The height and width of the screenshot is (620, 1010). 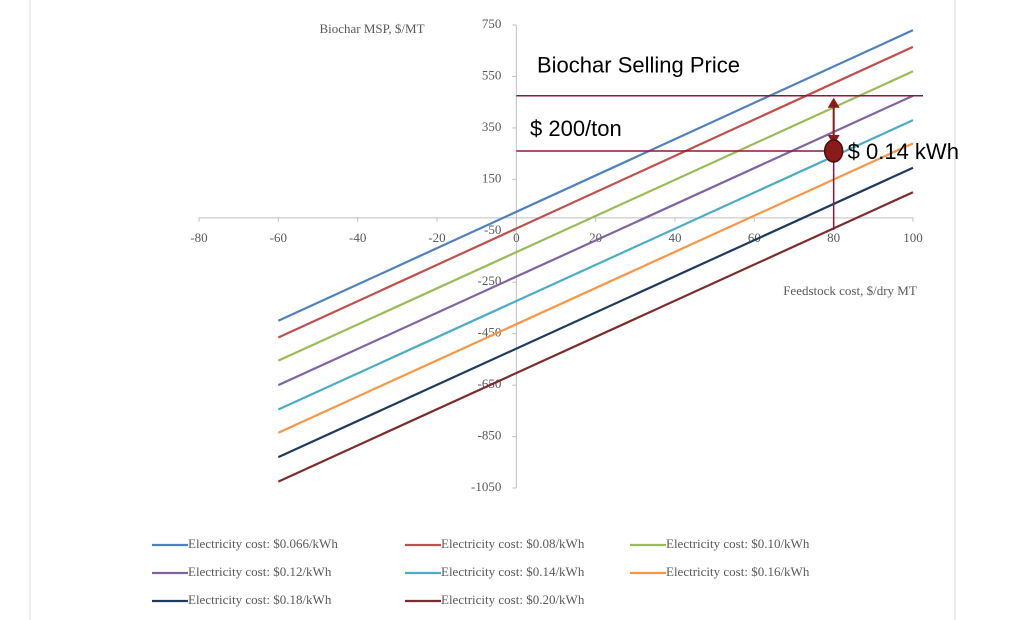 I want to click on annotation: $ 0.14 kWh, so click(x=903, y=151).